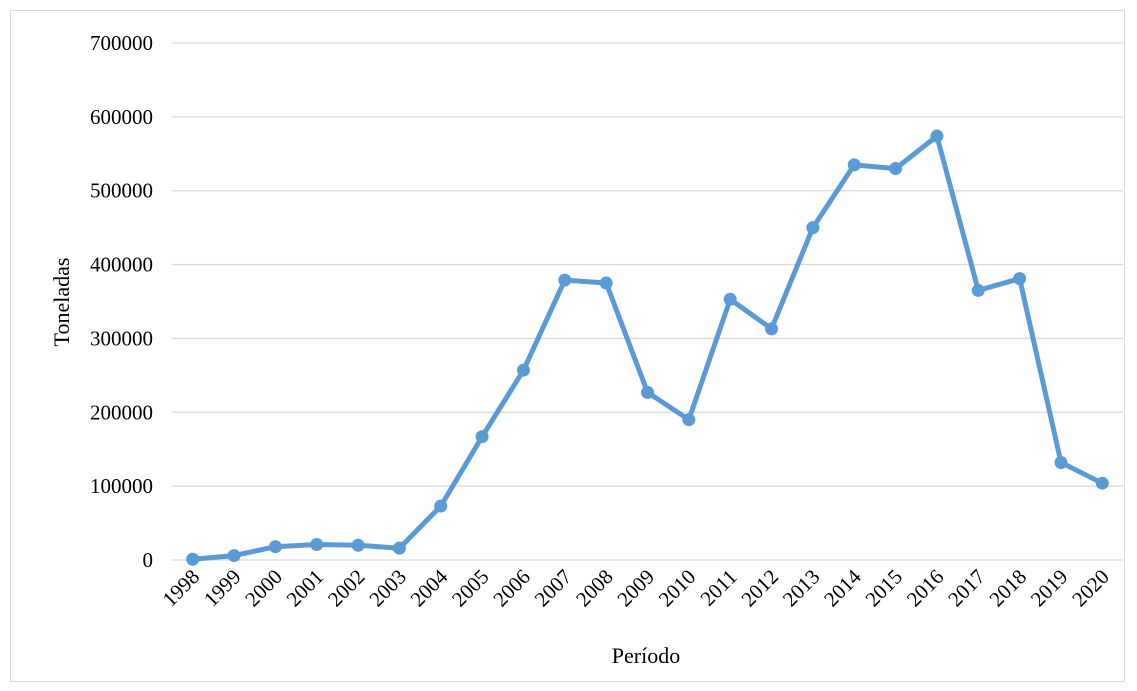 The width and height of the screenshot is (1137, 691). What do you see at coordinates (387, 588) in the screenshot?
I see `x-tick-label: 2003` at bounding box center [387, 588].